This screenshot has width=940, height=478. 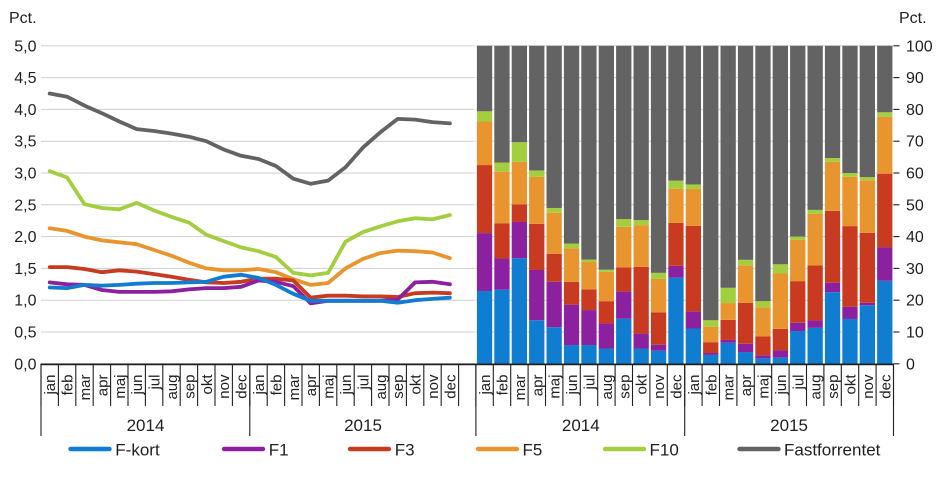 What do you see at coordinates (25, 364) in the screenshot?
I see `svg-text: 0,0` at bounding box center [25, 364].